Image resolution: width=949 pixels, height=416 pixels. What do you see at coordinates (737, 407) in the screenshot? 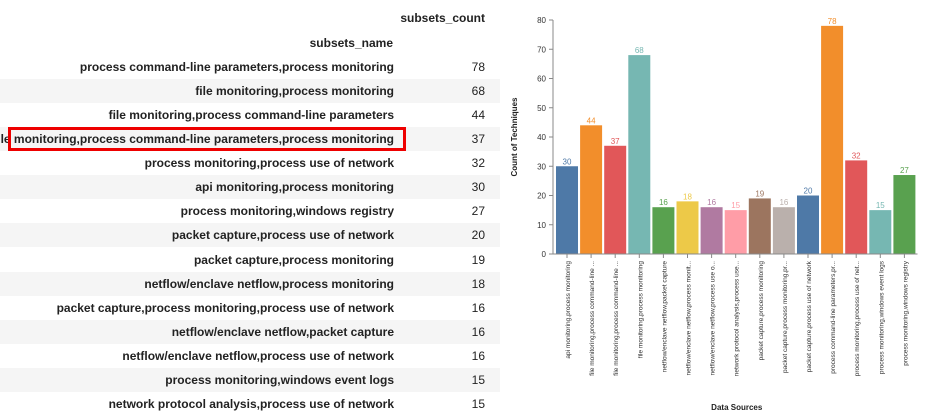
I see `x-axis-title: Data Sources` at bounding box center [737, 407].